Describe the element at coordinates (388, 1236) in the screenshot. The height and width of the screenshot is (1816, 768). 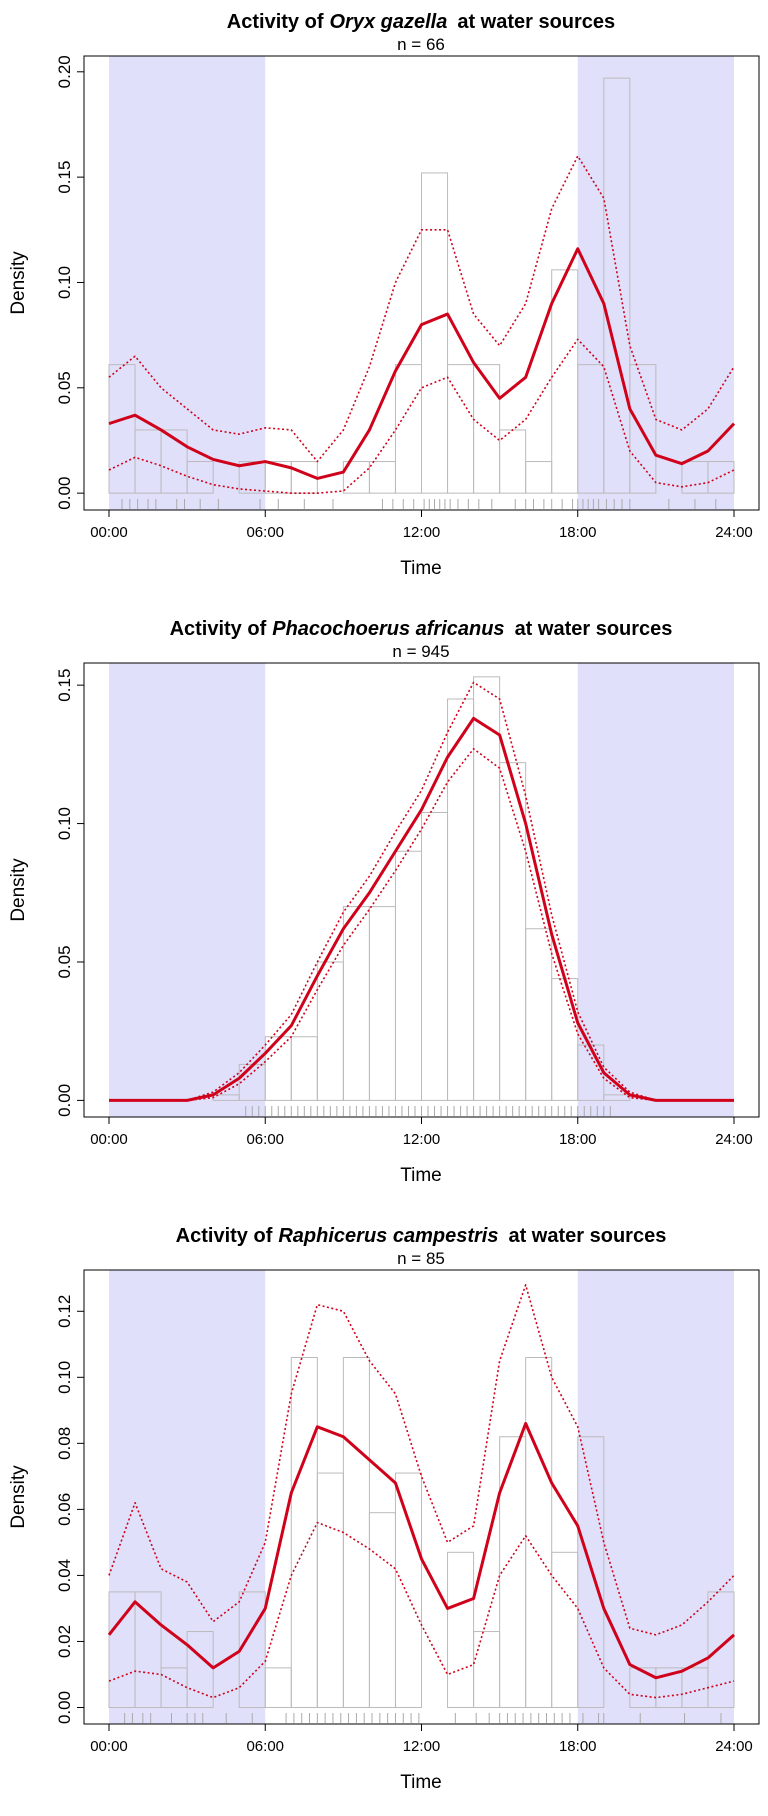
I see `species: Raphicerus campestris` at that location.